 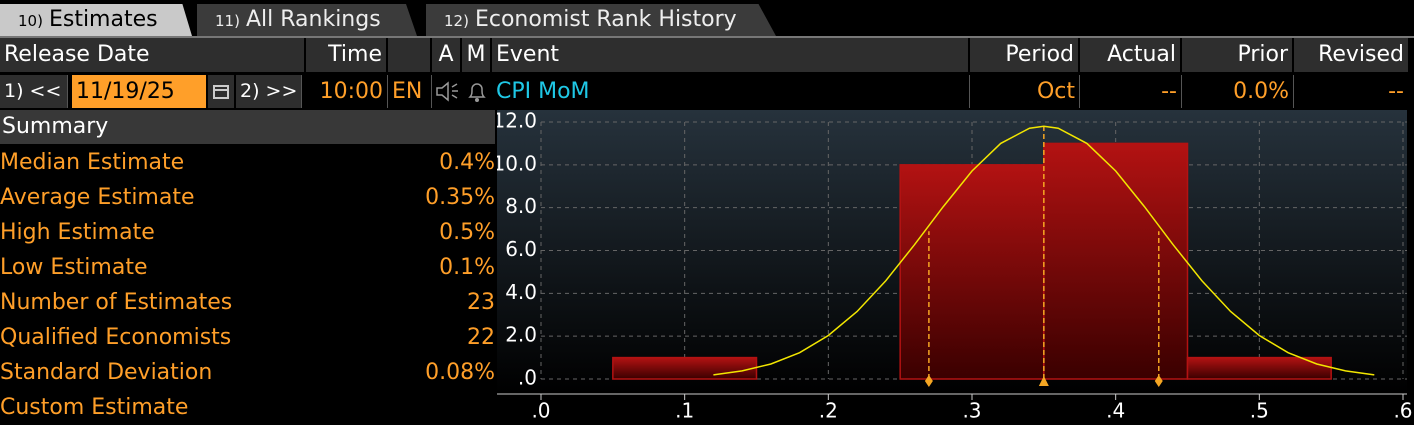 I want to click on tab: 11) All Rankings, so click(x=307, y=20).